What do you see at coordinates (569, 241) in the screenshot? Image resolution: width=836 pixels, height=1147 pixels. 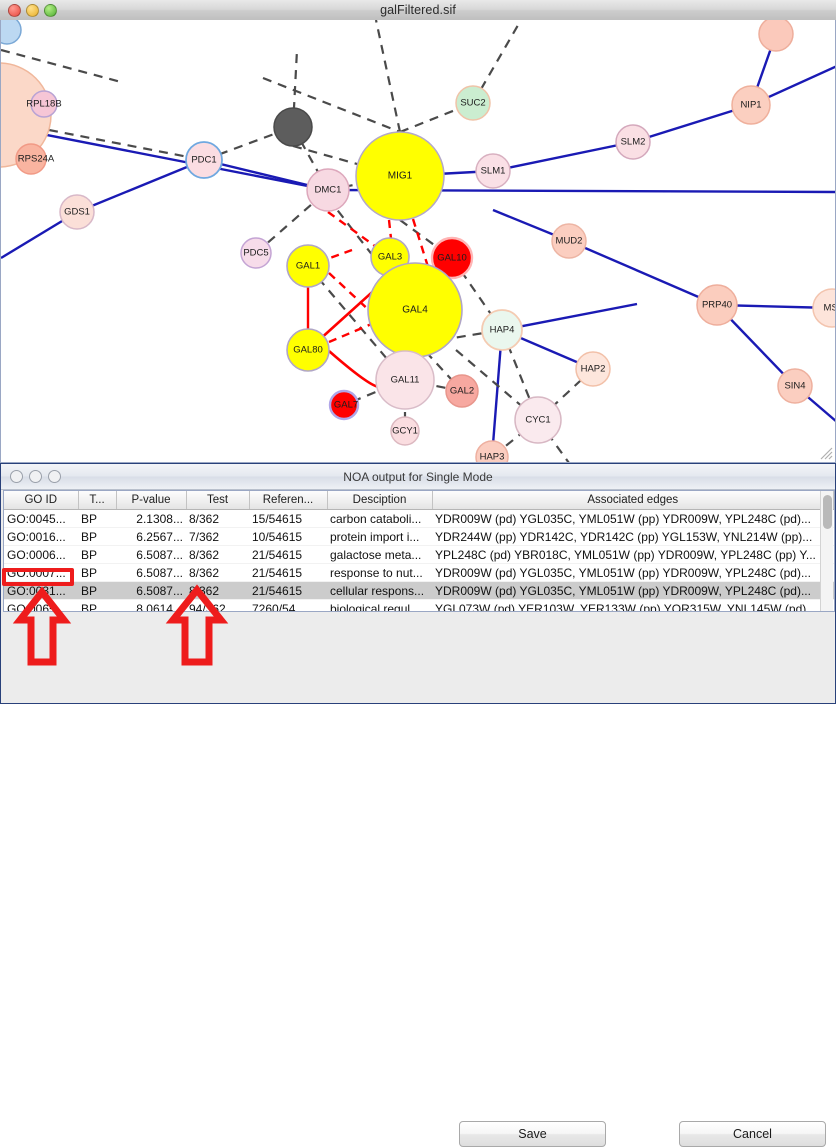 I see `node-MUD2` at bounding box center [569, 241].